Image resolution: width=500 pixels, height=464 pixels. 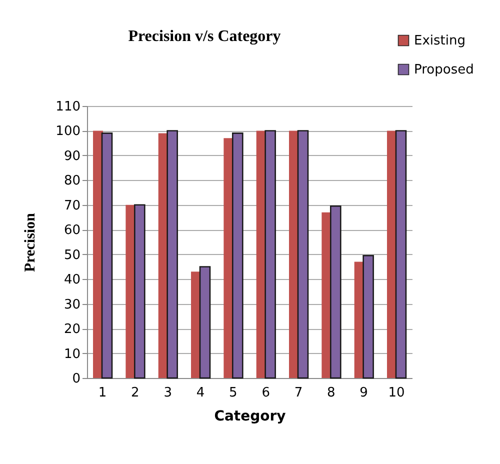 What do you see at coordinates (72, 255) in the screenshot?
I see `y-tick-label: 50` at bounding box center [72, 255].